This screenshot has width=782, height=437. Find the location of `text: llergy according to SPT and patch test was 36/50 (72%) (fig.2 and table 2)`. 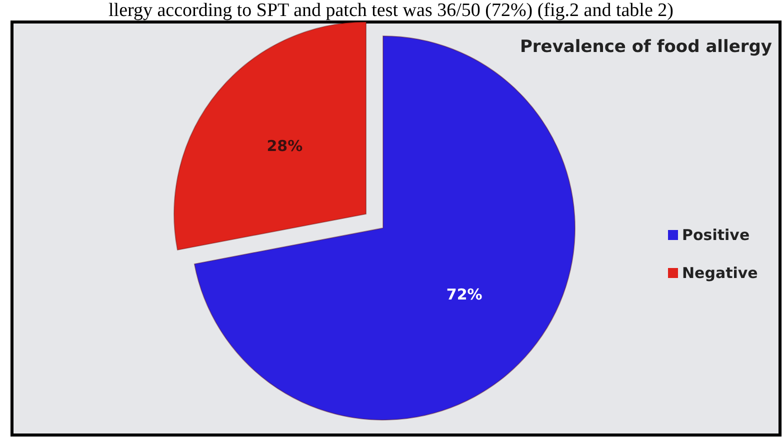

text: llergy according to SPT and patch test was 36/50 (72%) (fig.2 and table 2) is located at coordinates (391, 10).